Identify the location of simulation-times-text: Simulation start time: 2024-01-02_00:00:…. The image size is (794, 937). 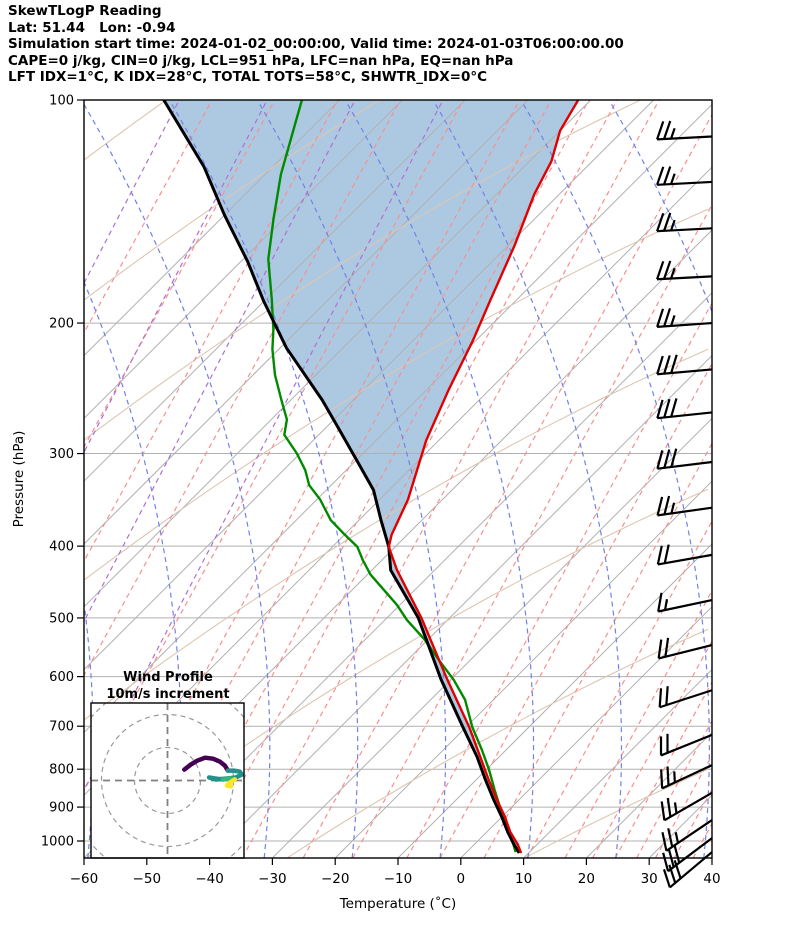
(316, 44).